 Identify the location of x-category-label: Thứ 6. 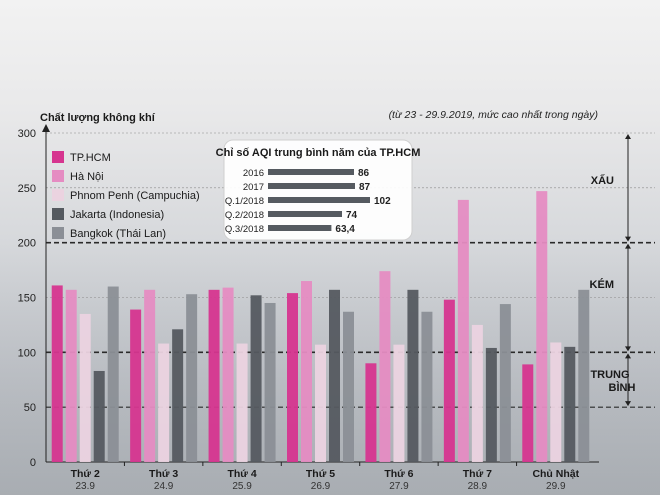
(398, 474).